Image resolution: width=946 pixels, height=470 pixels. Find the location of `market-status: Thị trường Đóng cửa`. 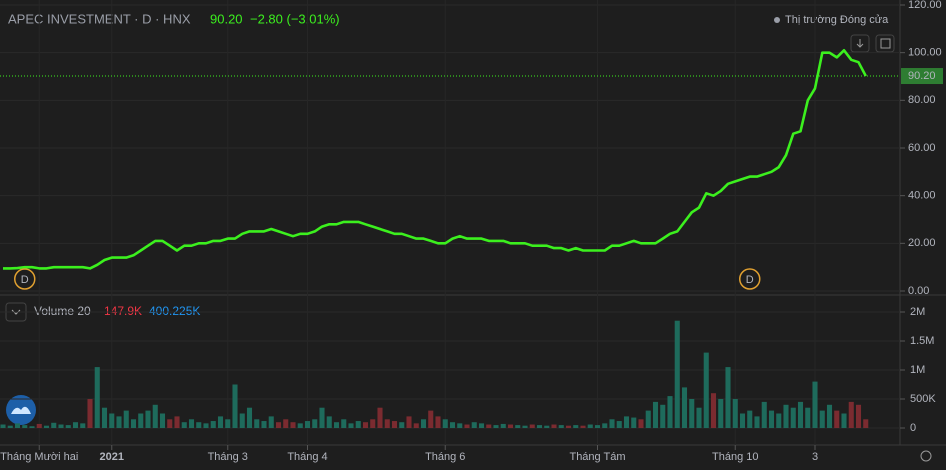

market-status: Thị trường Đóng cửa is located at coordinates (837, 20).